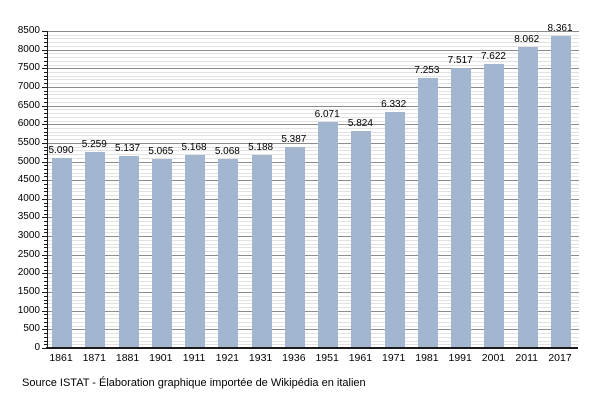  What do you see at coordinates (493, 56) in the screenshot?
I see `bar-value-label: 7.622` at bounding box center [493, 56].